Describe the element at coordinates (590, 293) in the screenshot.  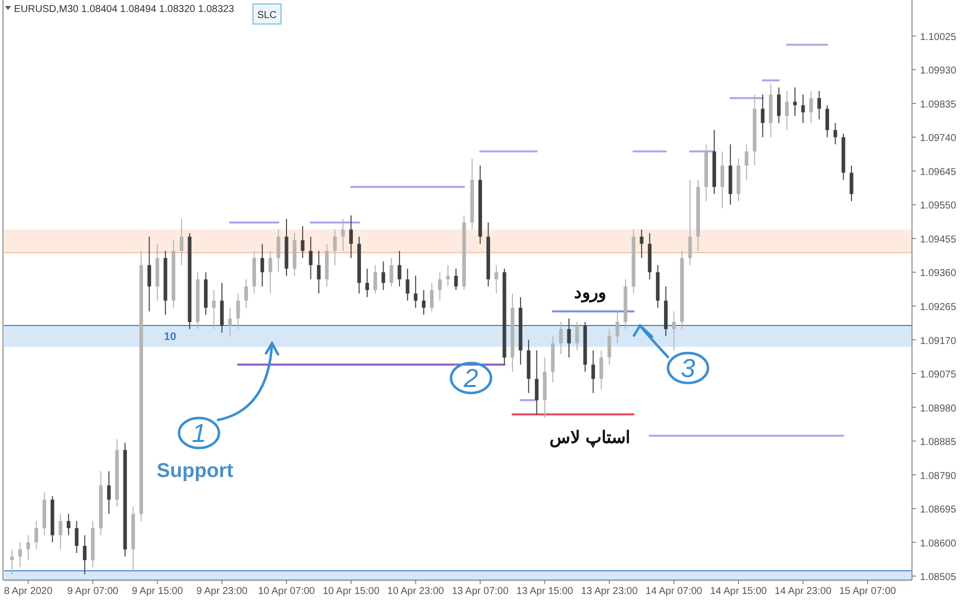
I see `annotation: ورود` at that location.